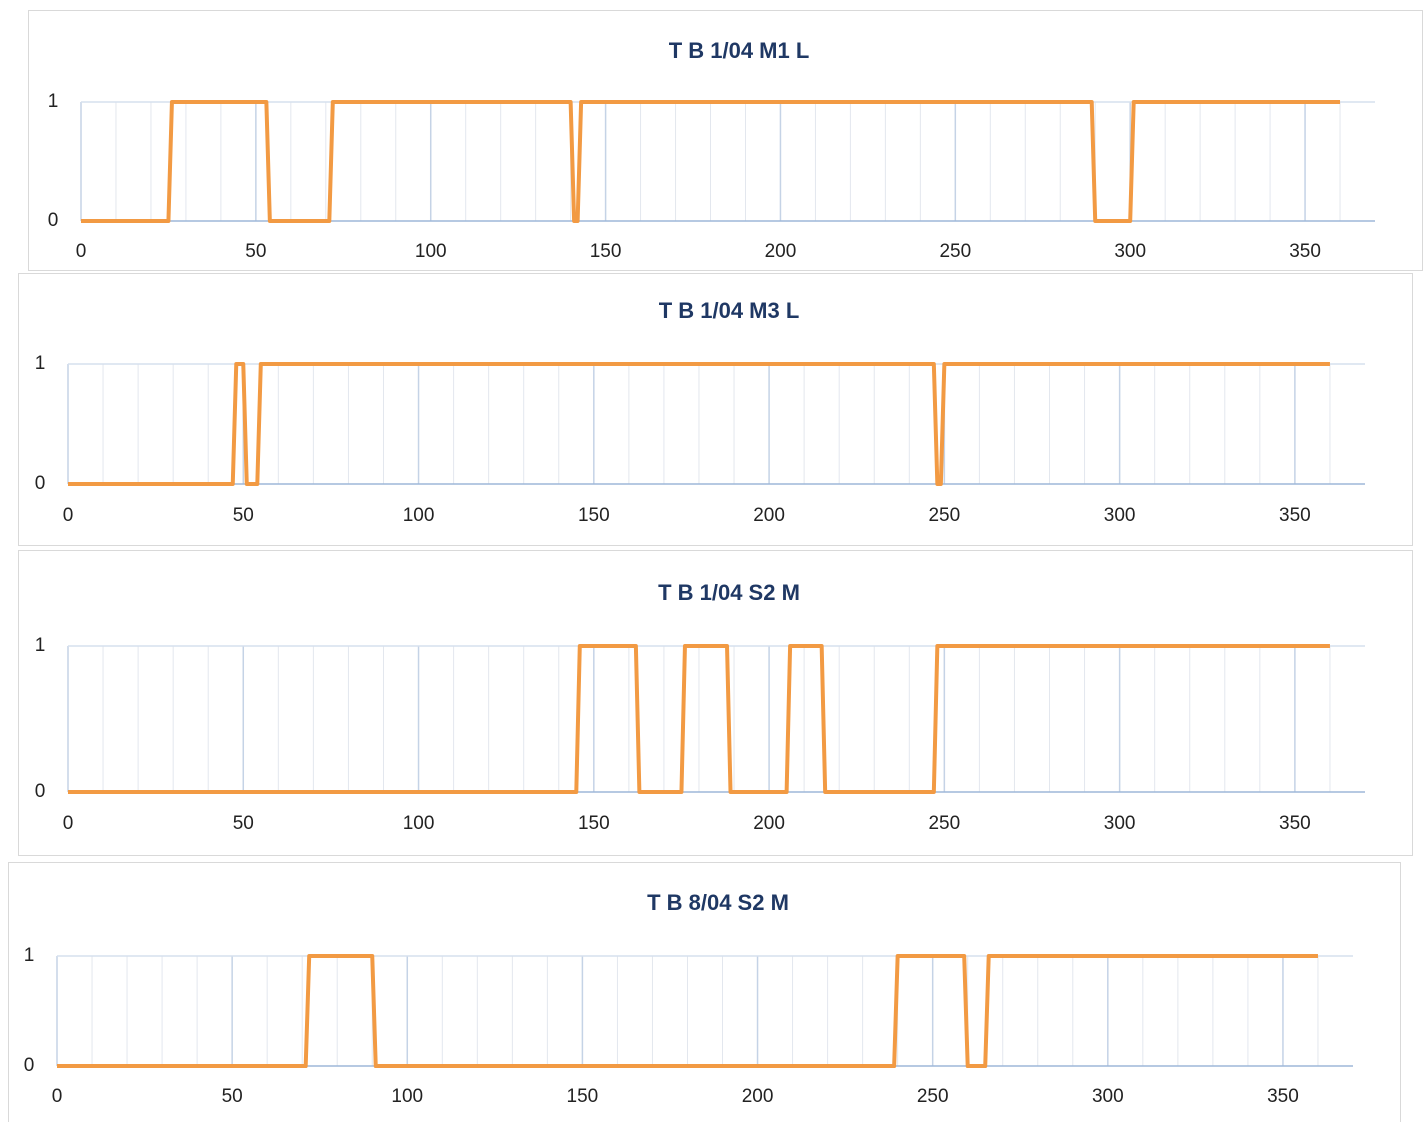  What do you see at coordinates (739, 50) in the screenshot?
I see `chart-title: T B 1/04 M1 L` at bounding box center [739, 50].